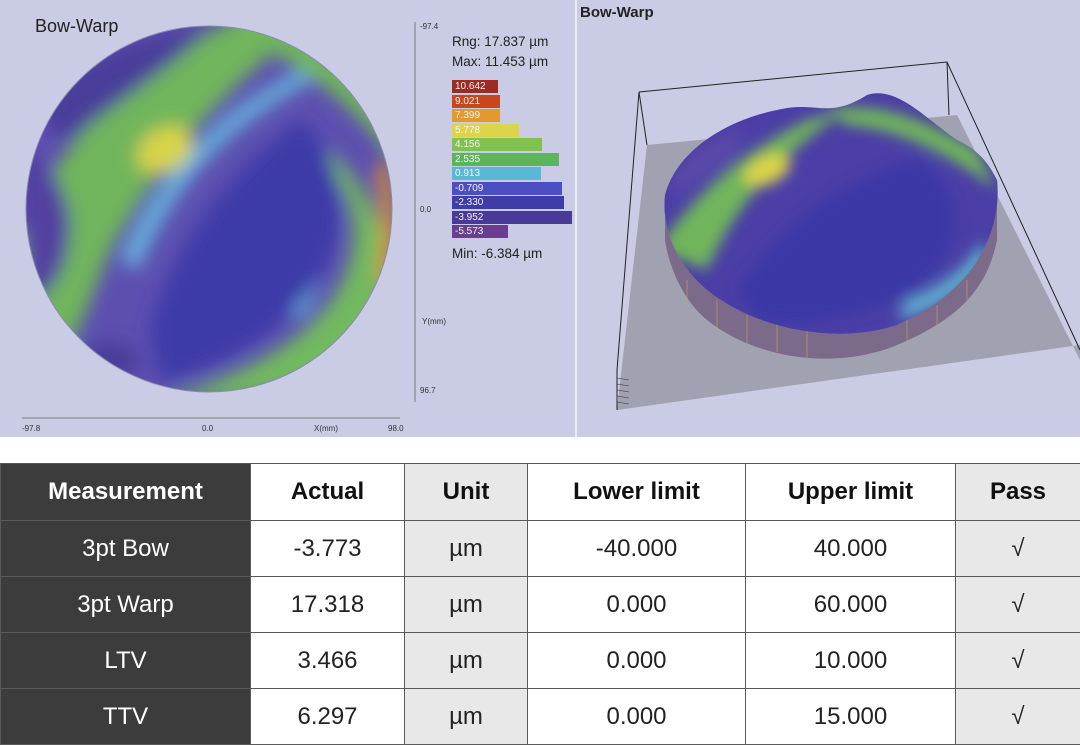 This screenshot has width=1080, height=745. I want to click on upper-limit-value: 10.000, so click(851, 661).